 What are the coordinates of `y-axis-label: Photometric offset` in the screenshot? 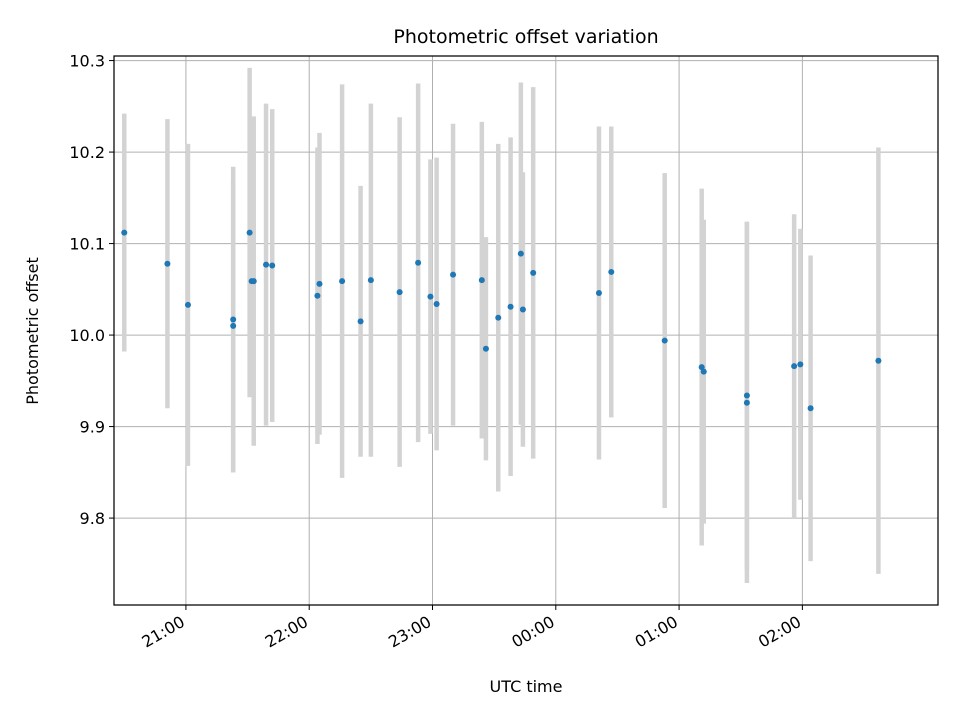 It's located at (32, 331).